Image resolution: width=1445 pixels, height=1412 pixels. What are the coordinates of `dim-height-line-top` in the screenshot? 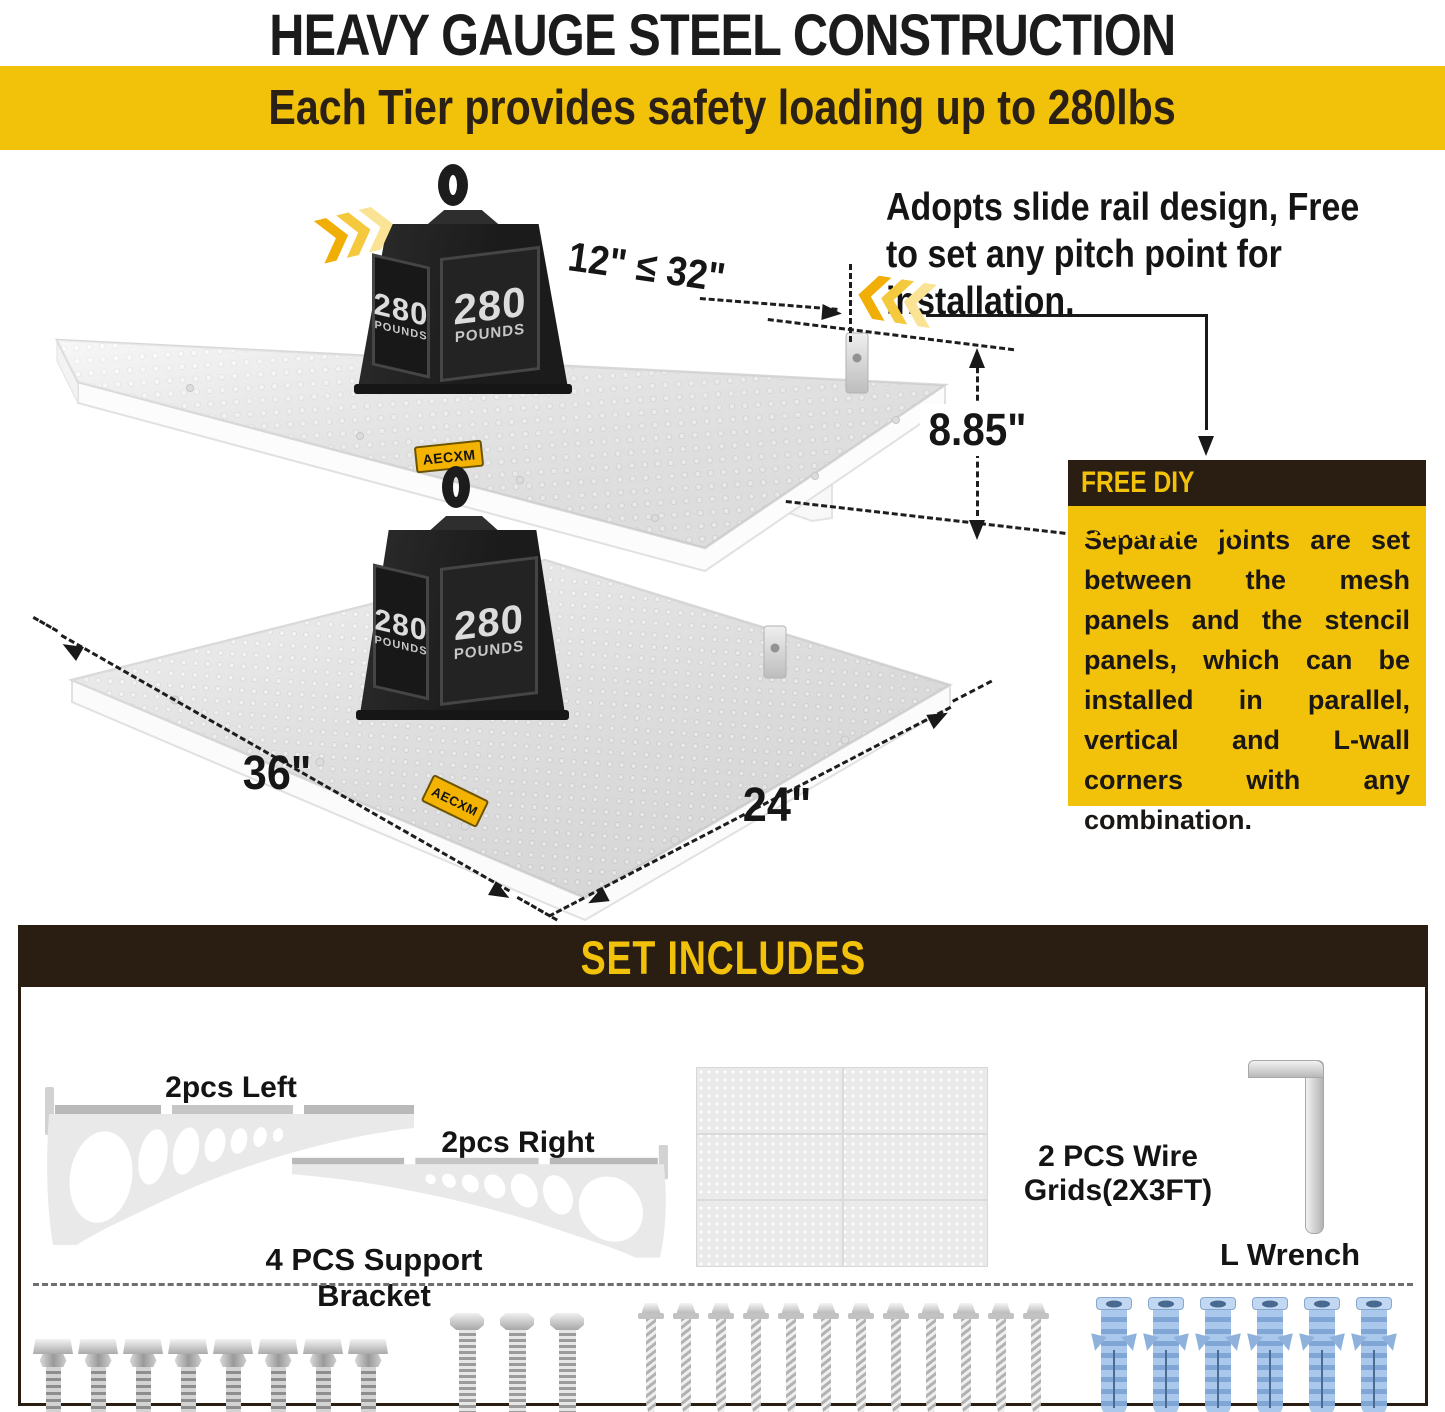 It's located at (977, 384).